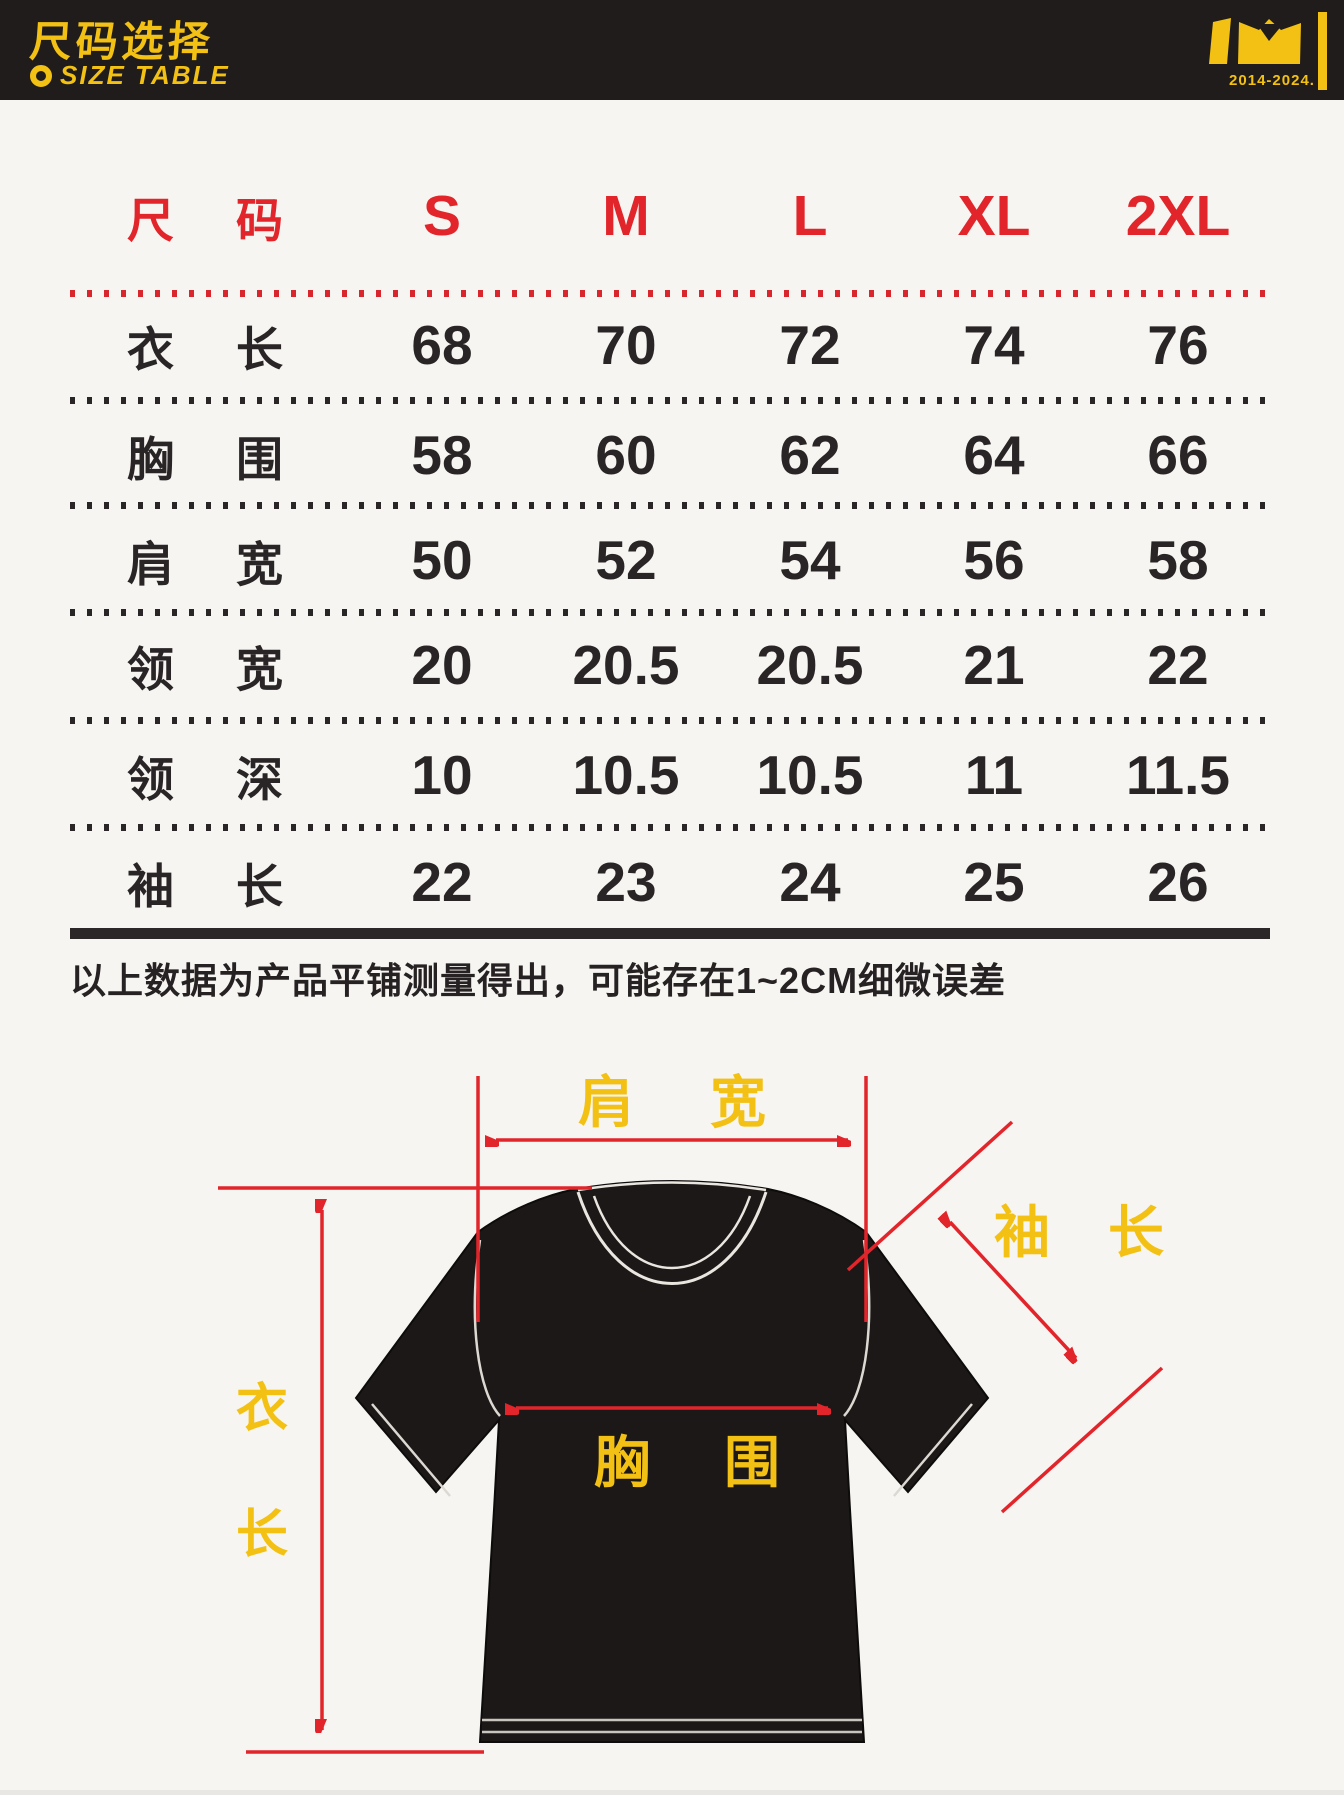 The width and height of the screenshot is (1344, 1795). Describe the element at coordinates (994, 775) in the screenshot. I see `cell-value: 11` at that location.